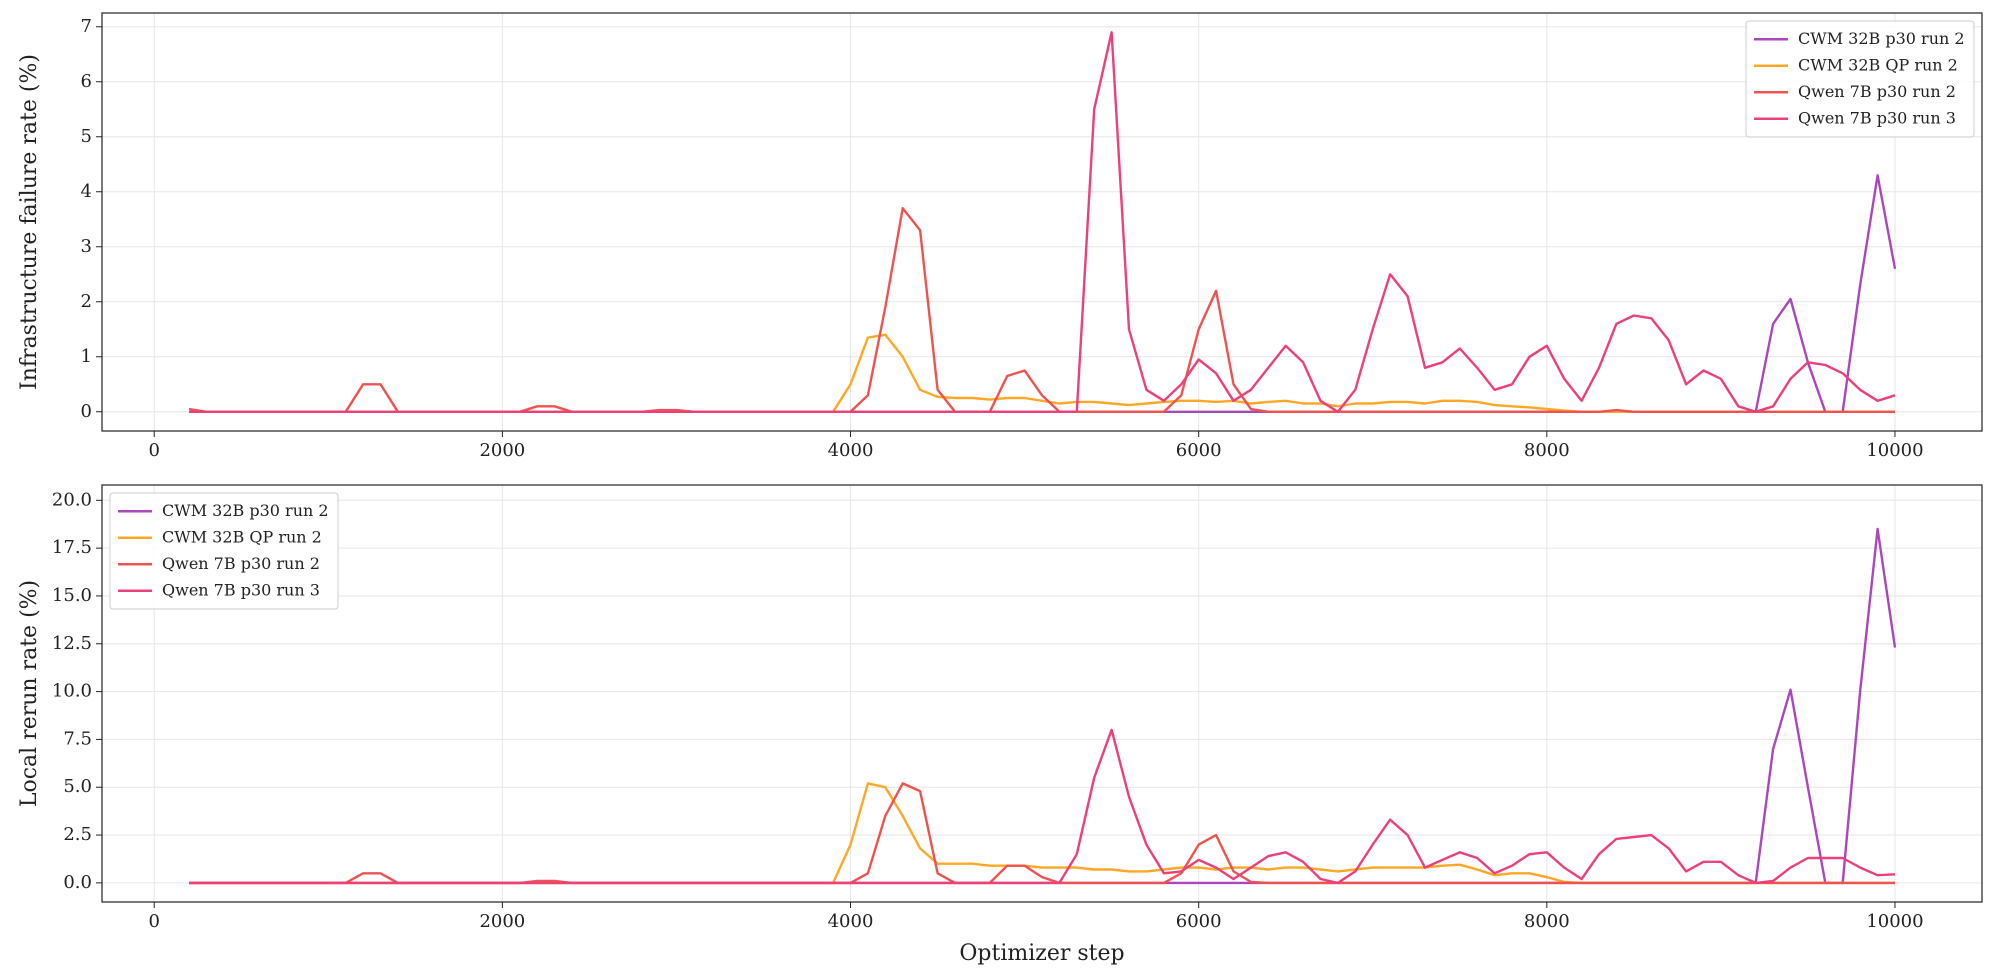 The image size is (1998, 980). I want to click on y-tick-label: 0, so click(86, 411).